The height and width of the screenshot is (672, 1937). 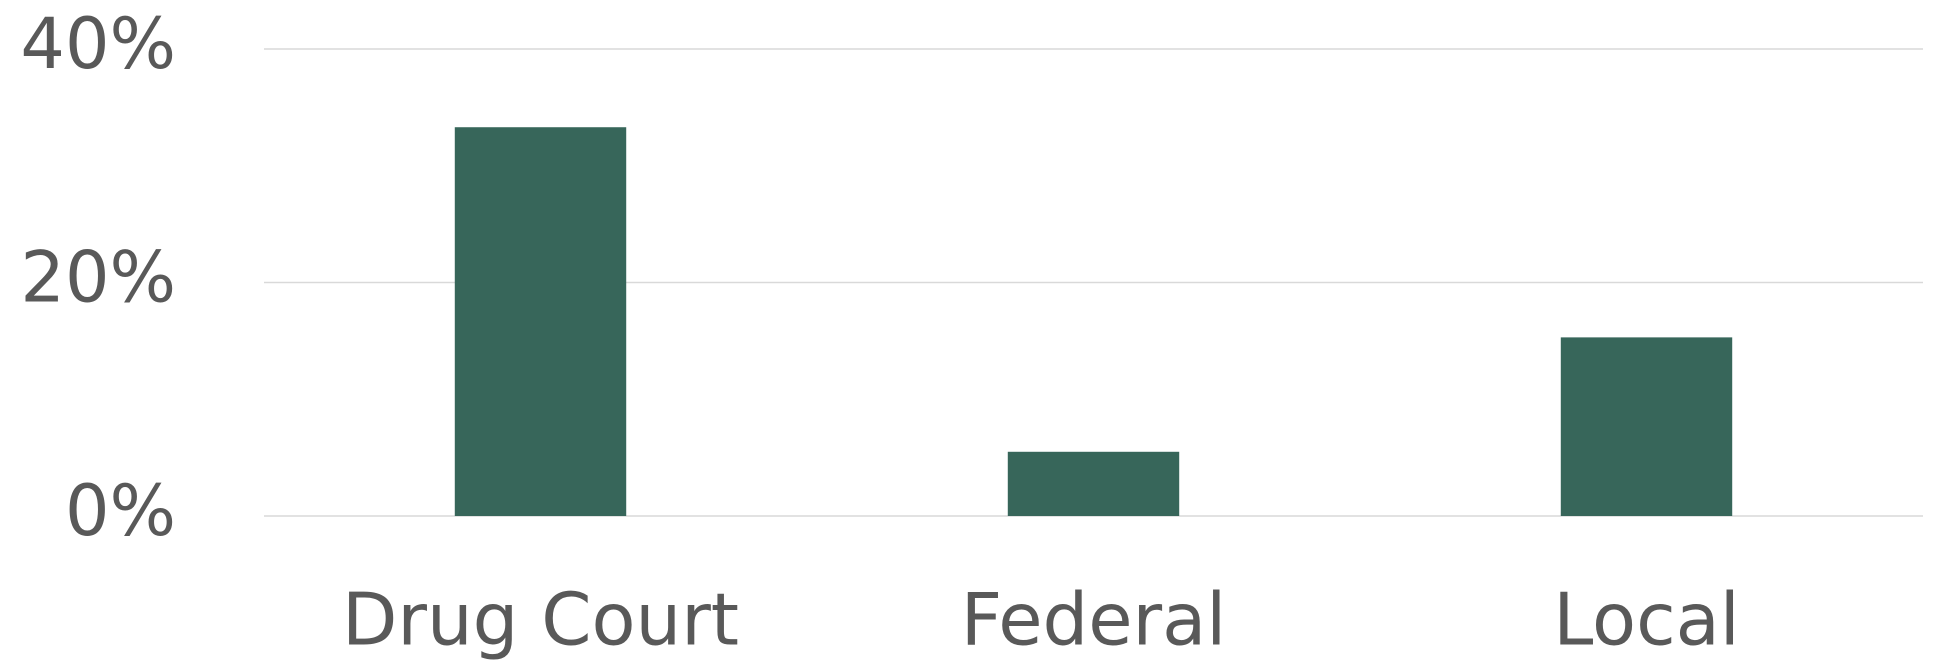 What do you see at coordinates (98, 278) in the screenshot?
I see `y-tick-label: 20%` at bounding box center [98, 278].